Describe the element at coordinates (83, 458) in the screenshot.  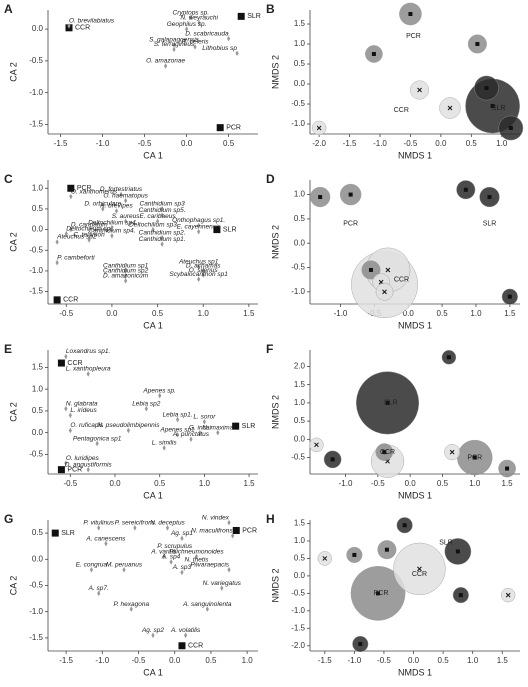
I see `species-label: O. luridipes` at that location.